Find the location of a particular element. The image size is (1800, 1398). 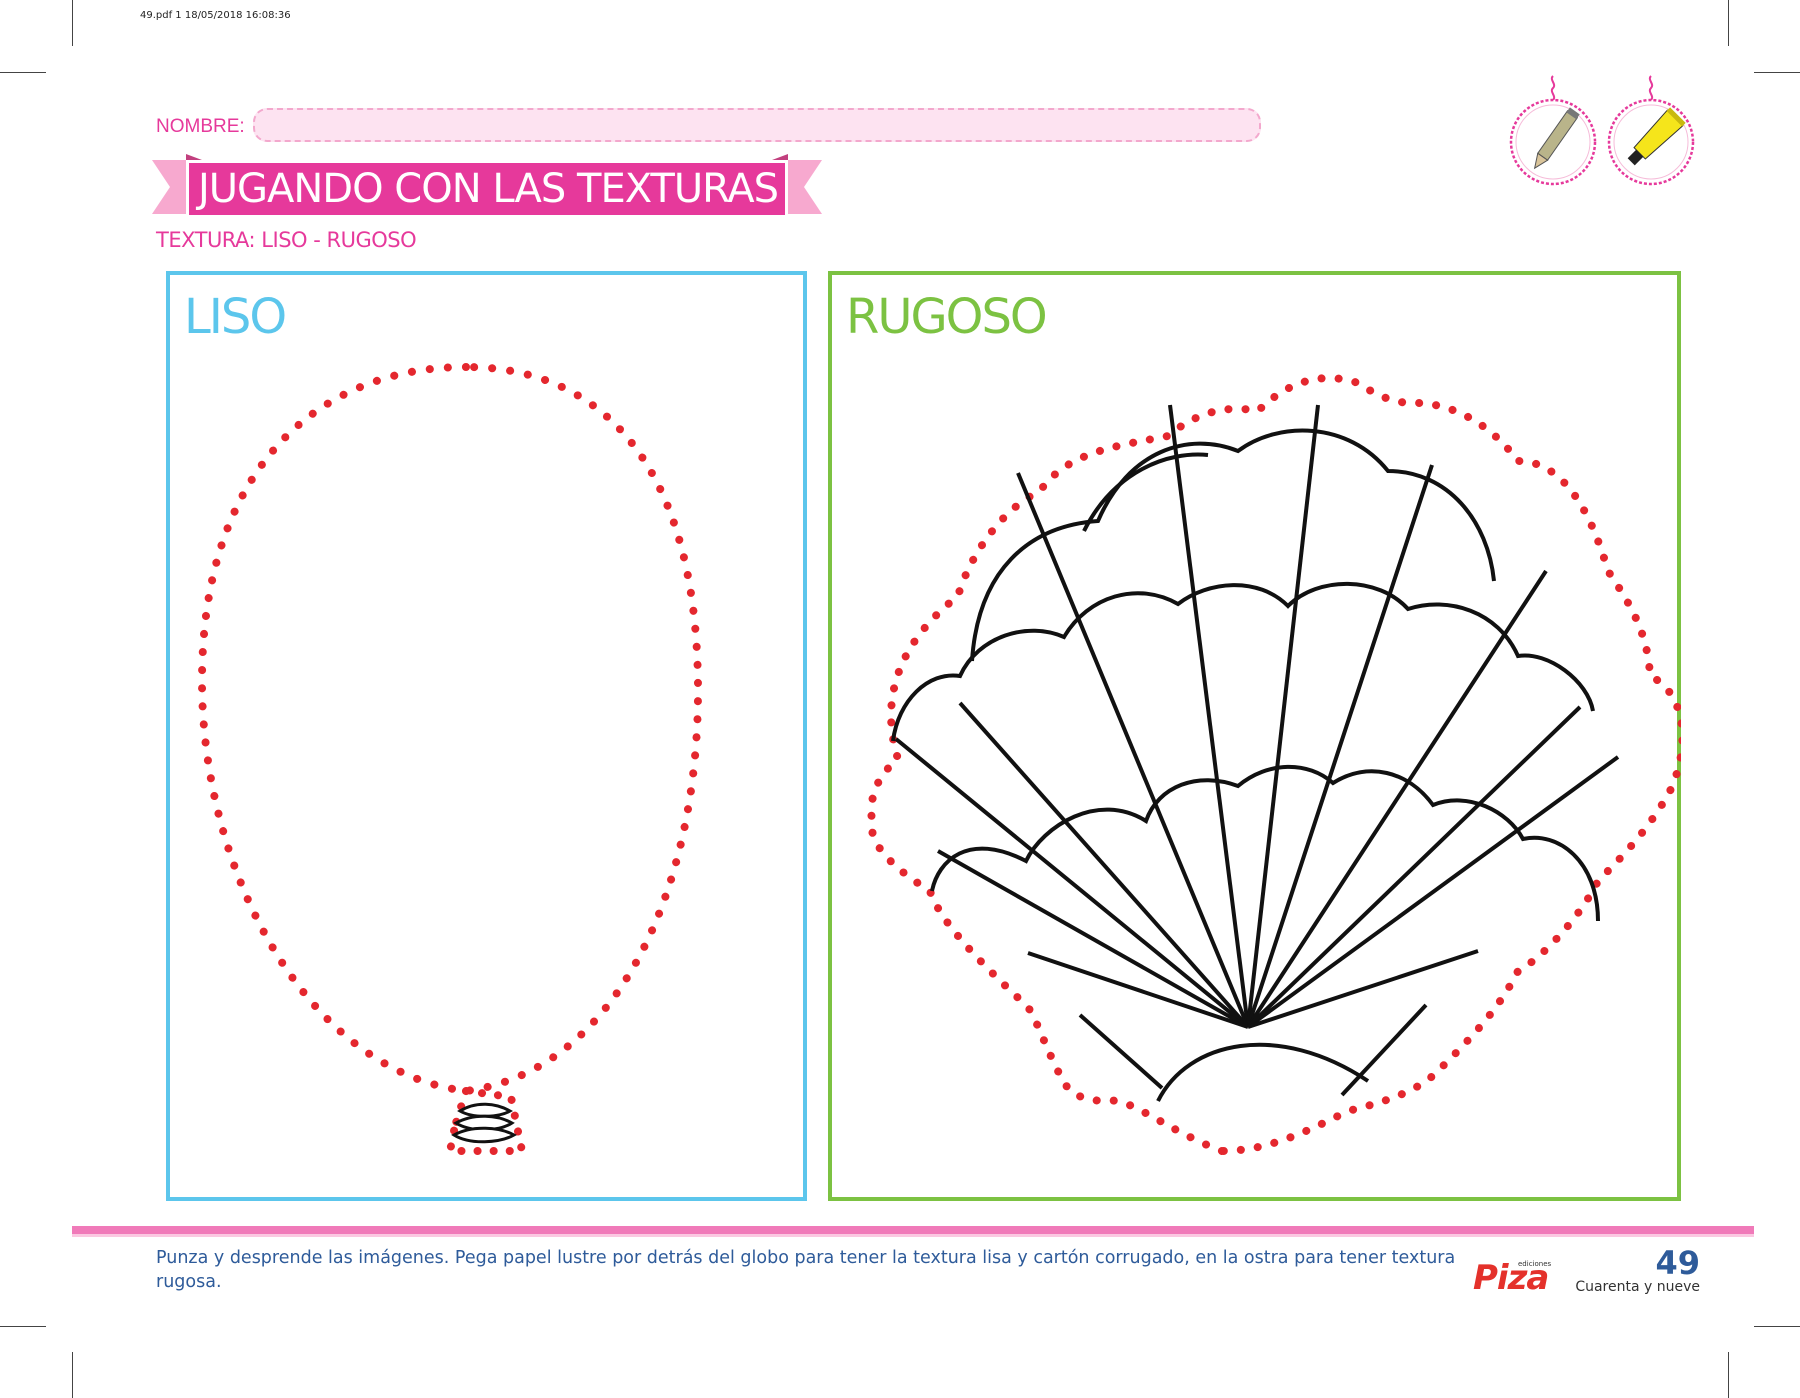

title-ribbon is located at coordinates (487, 186).